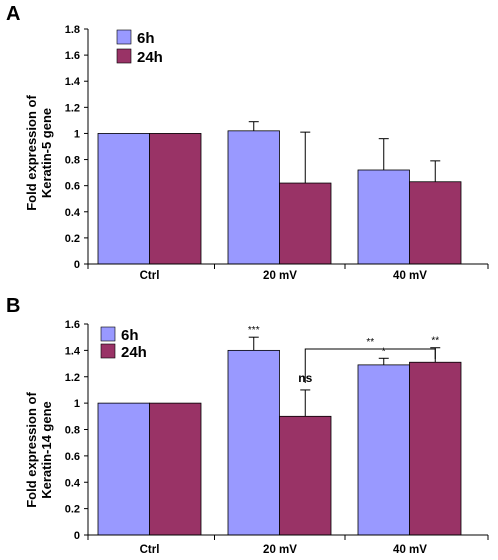 The image size is (498, 560). Describe the element at coordinates (384, 351) in the screenshot. I see `significance-mark: *` at that location.